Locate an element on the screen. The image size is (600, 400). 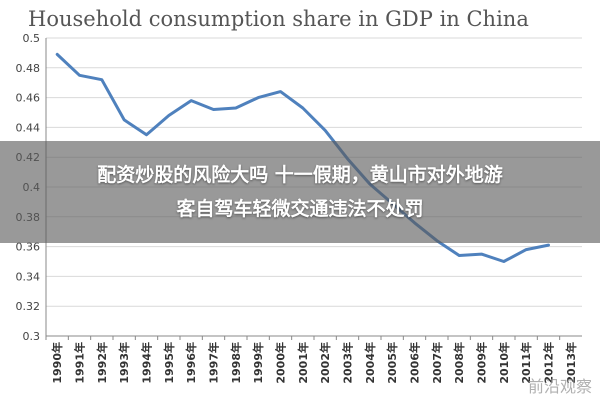
x-tick-label: 2013年 is located at coordinates (571, 363).